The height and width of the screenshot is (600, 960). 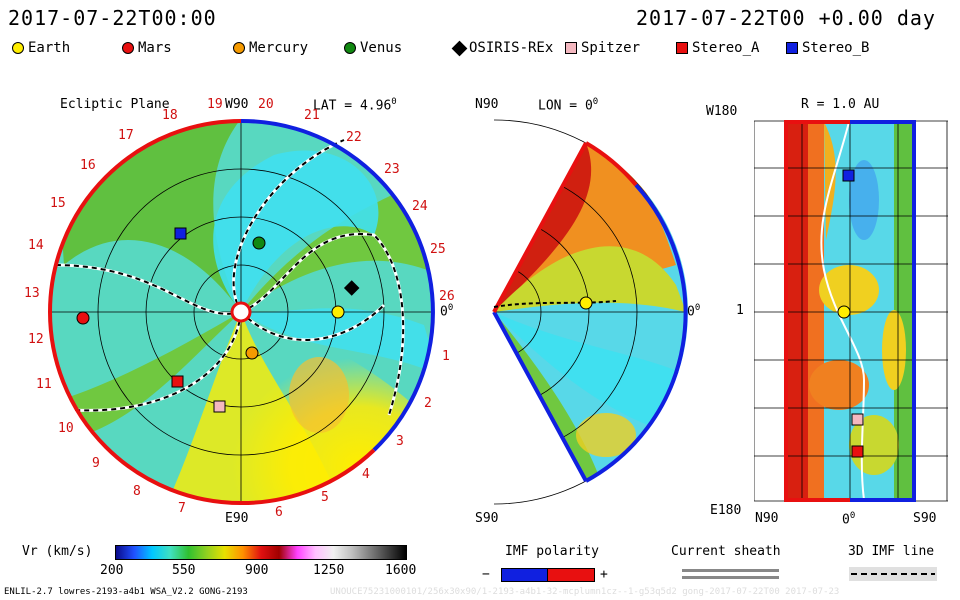 I want to click on carrington-label: 4, so click(x=366, y=474).